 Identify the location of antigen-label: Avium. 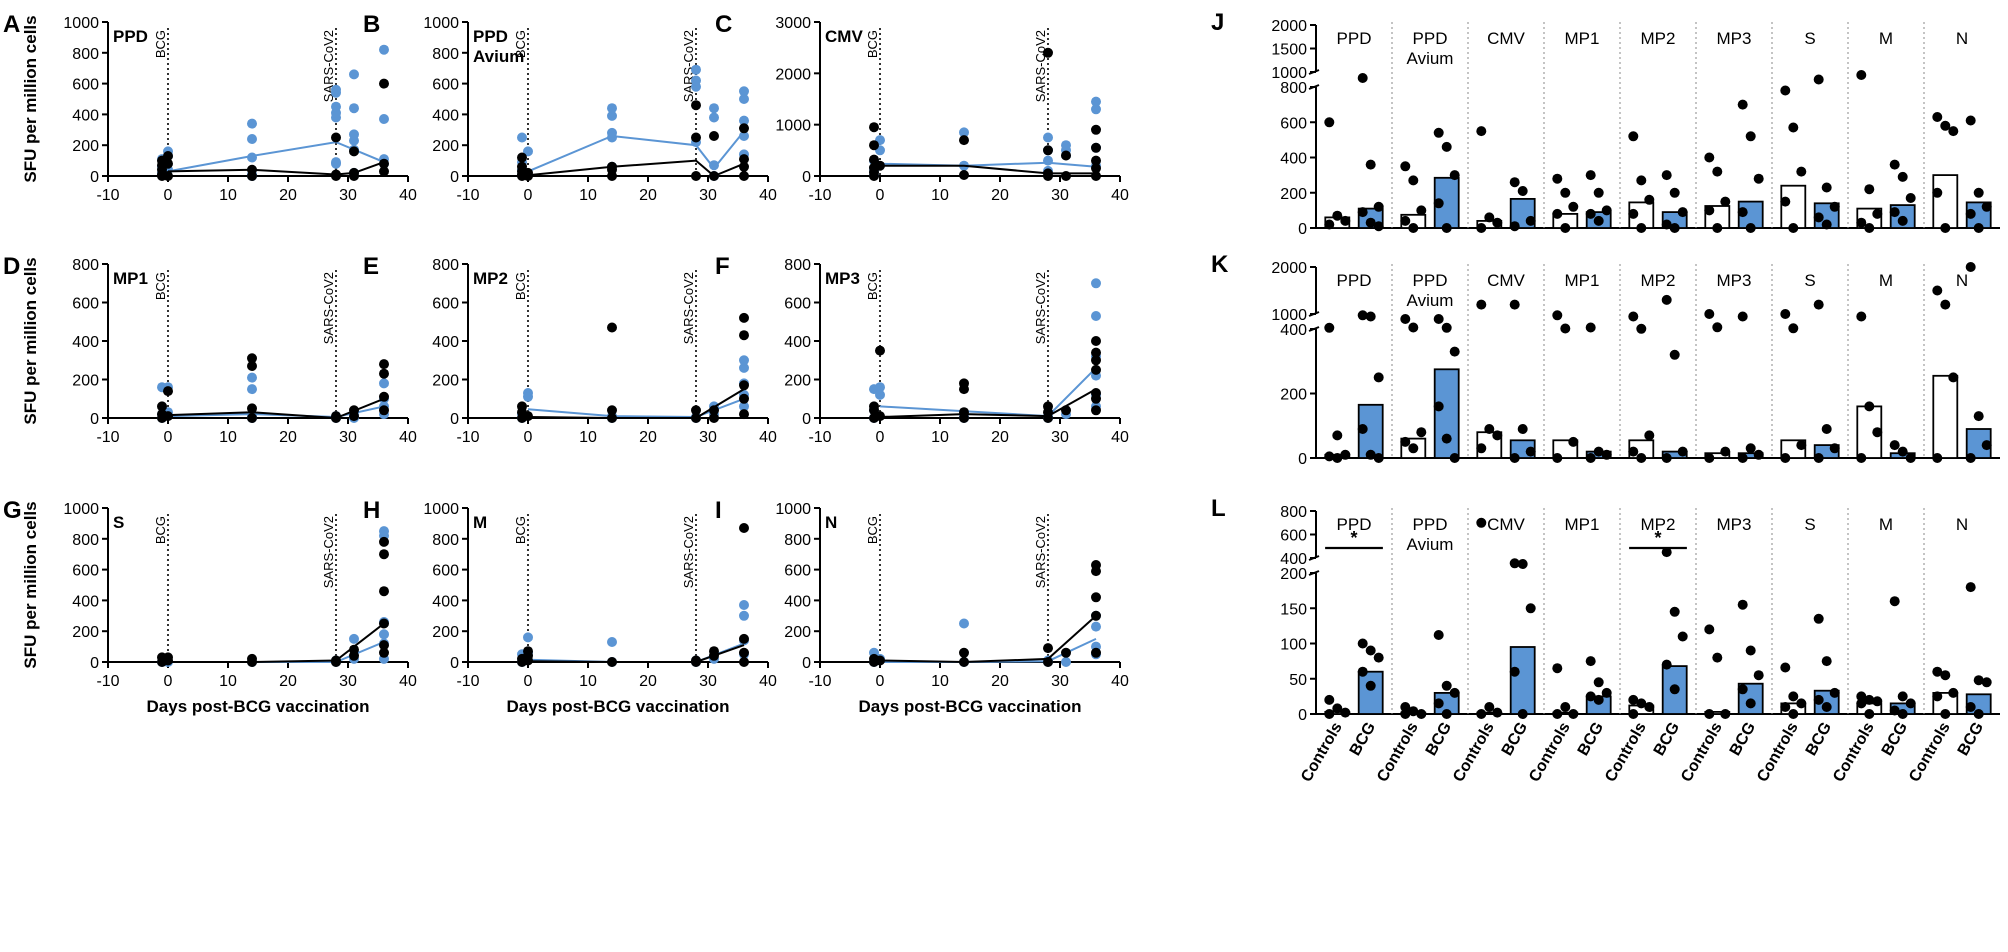
(1430, 544).